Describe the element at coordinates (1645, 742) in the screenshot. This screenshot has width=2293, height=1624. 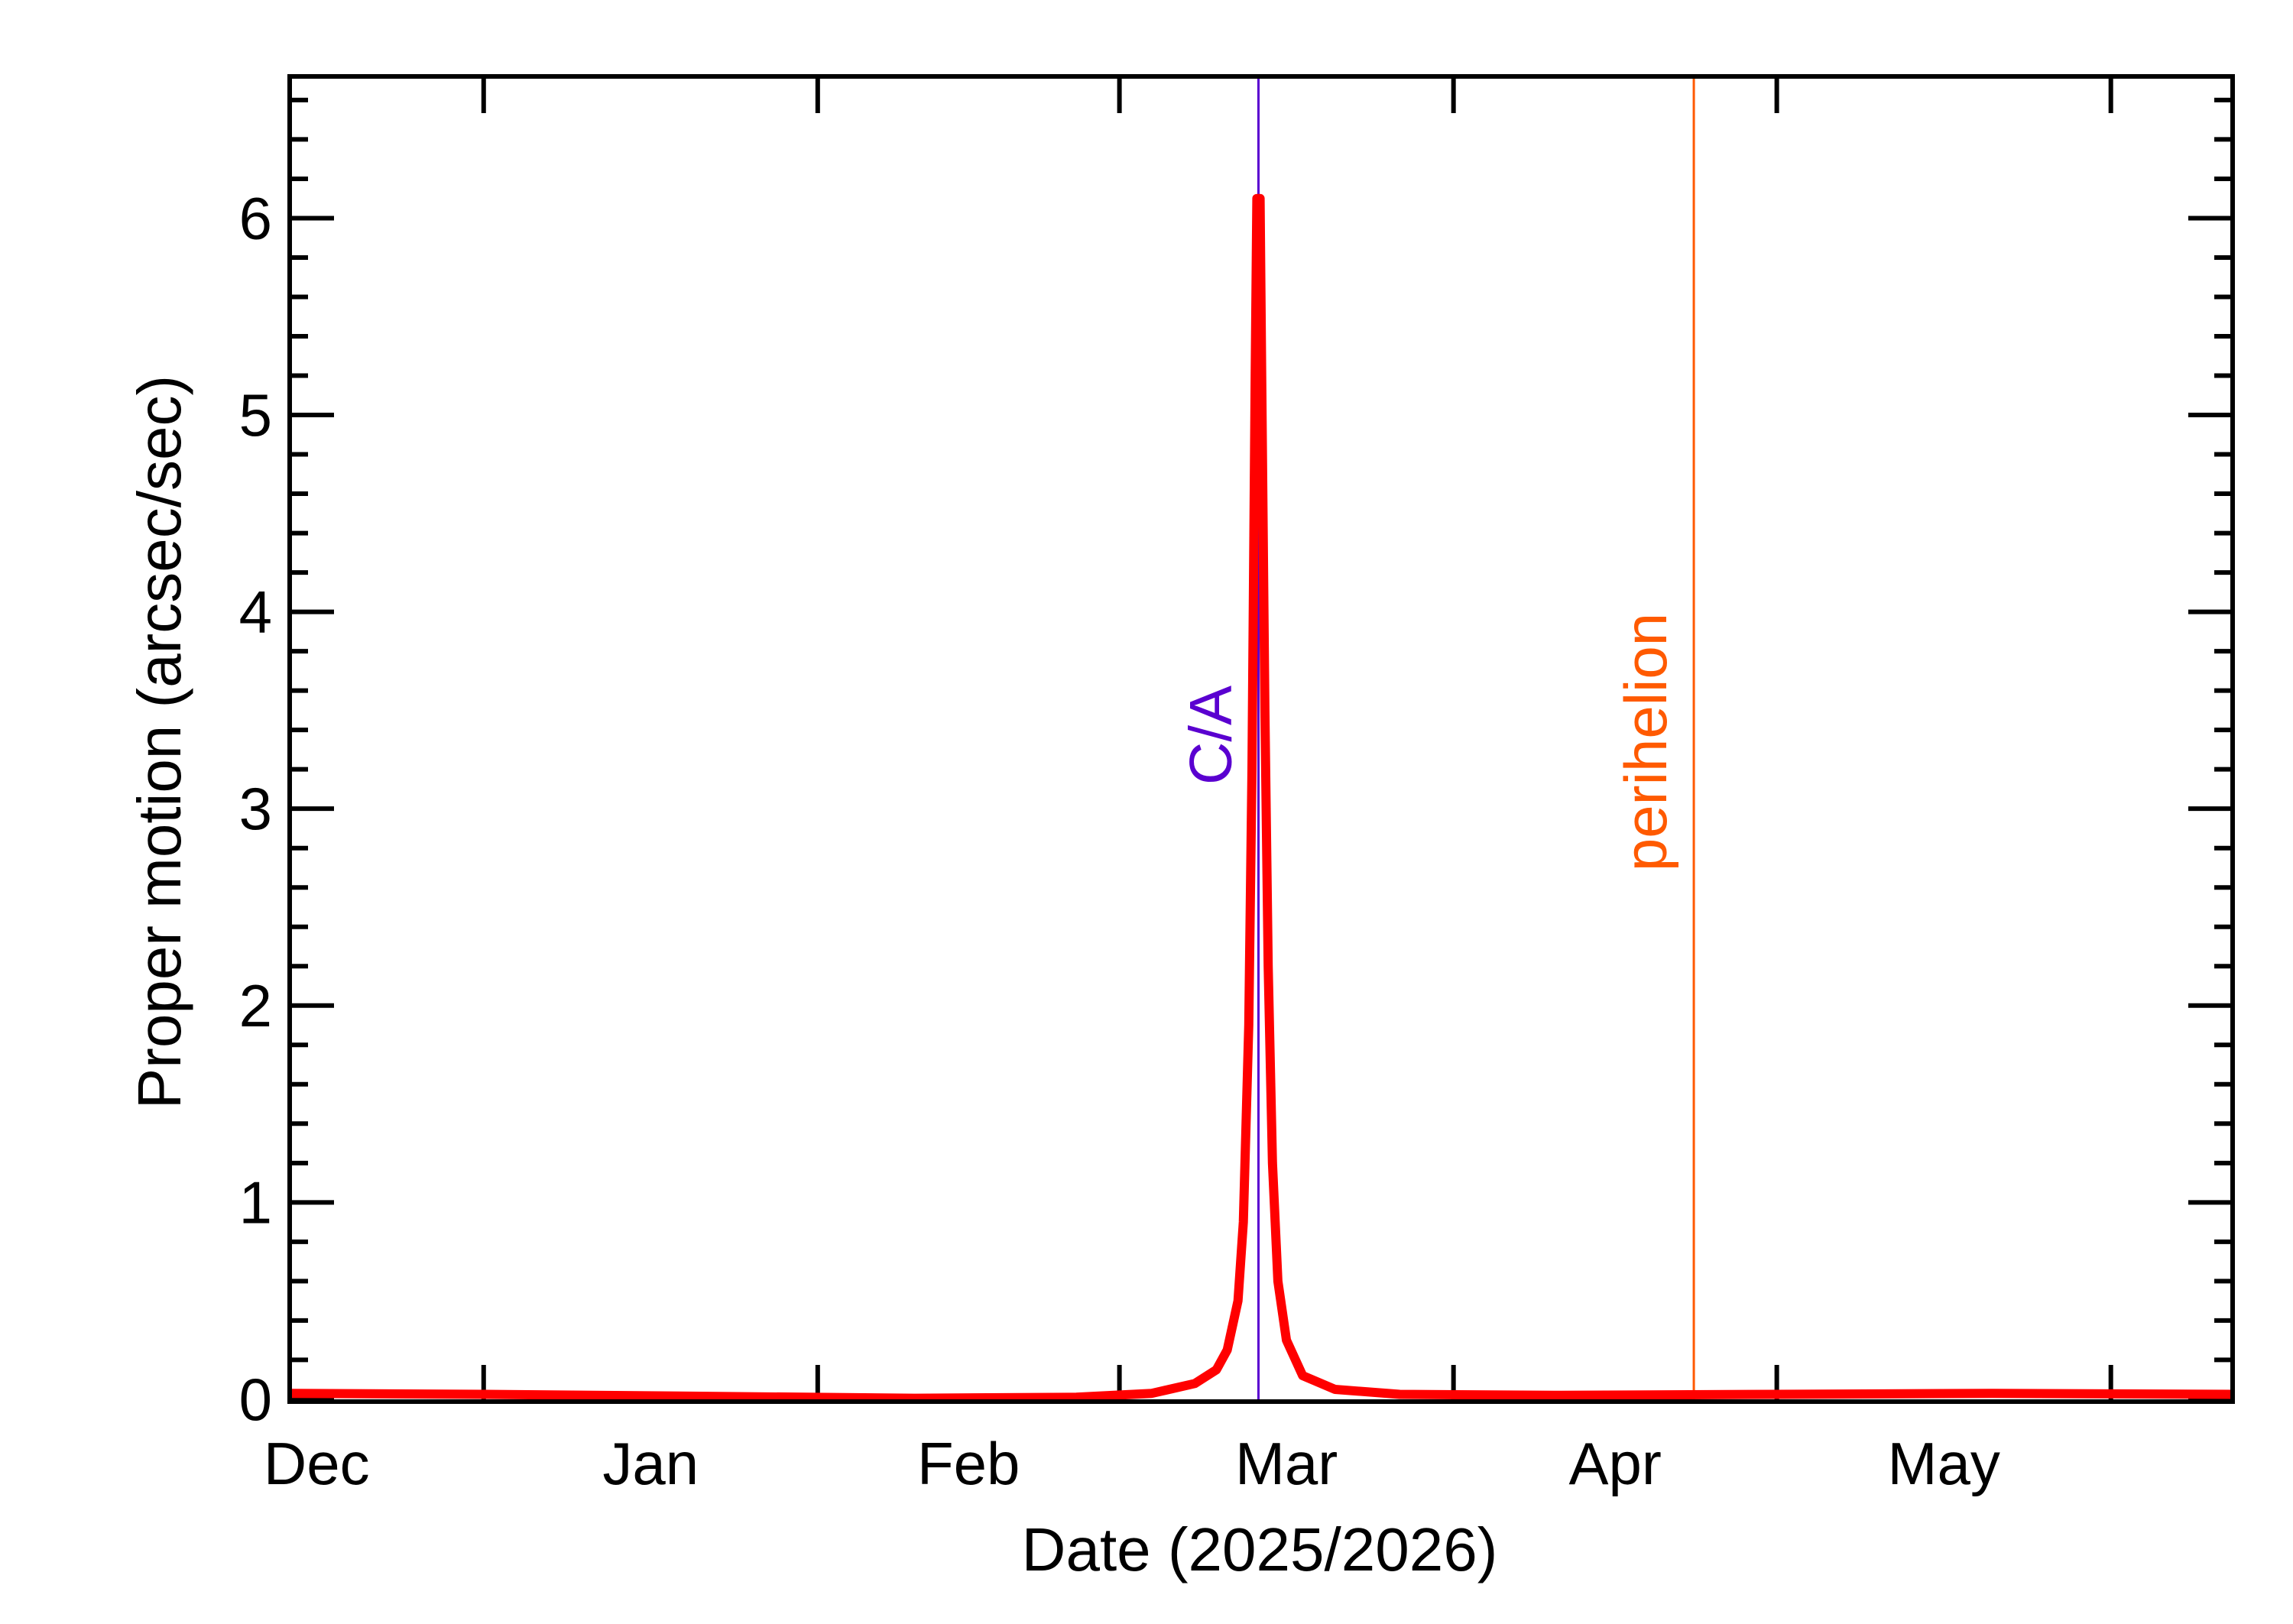
I see `event-label-perihelion: perihelion` at that location.